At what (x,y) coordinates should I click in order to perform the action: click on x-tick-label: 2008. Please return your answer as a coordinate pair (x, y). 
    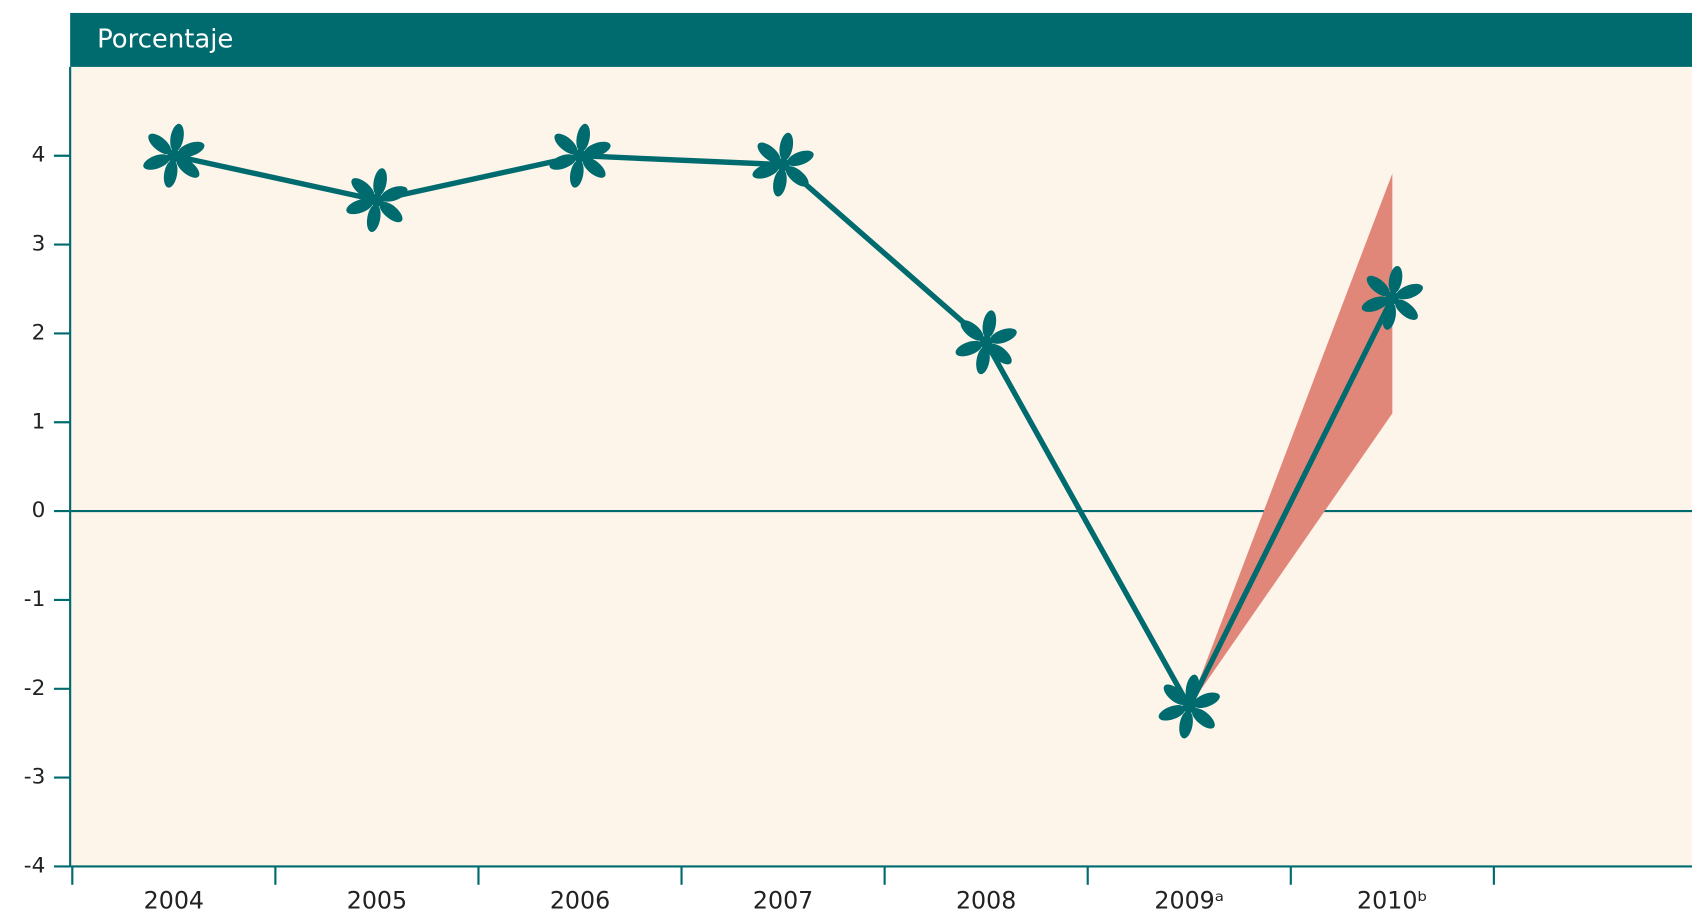
    Looking at the image, I should click on (986, 901).